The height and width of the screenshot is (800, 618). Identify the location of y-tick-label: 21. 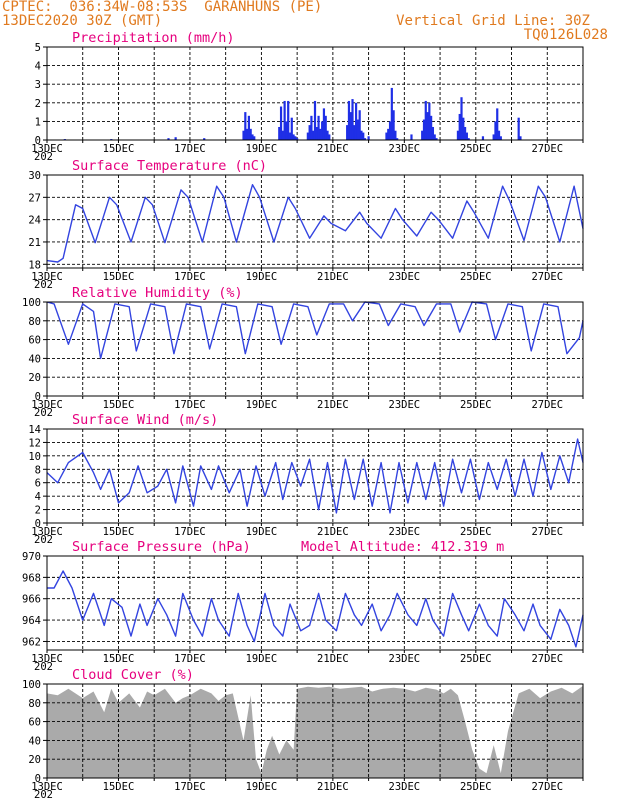
(34, 243).